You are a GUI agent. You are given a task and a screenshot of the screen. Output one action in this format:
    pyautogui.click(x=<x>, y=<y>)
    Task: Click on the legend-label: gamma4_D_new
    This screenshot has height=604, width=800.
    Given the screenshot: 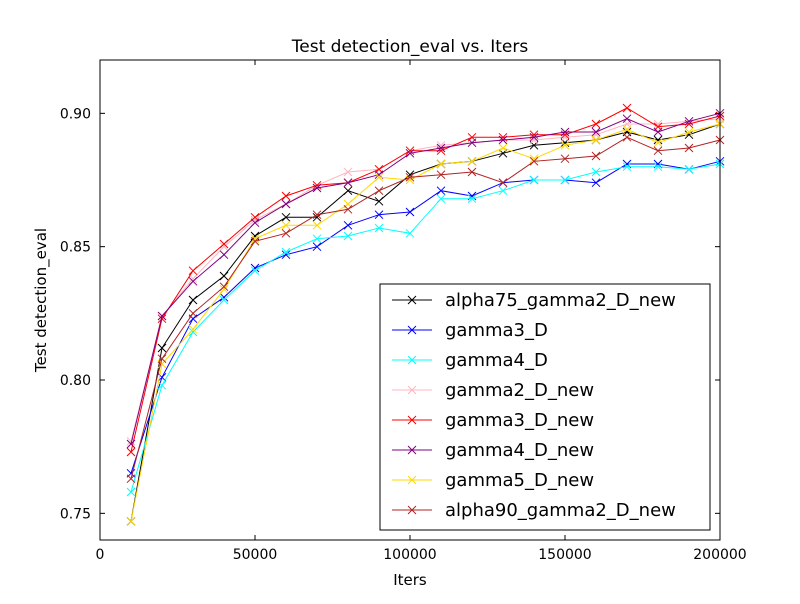 What is the action you would take?
    pyautogui.click(x=519, y=450)
    